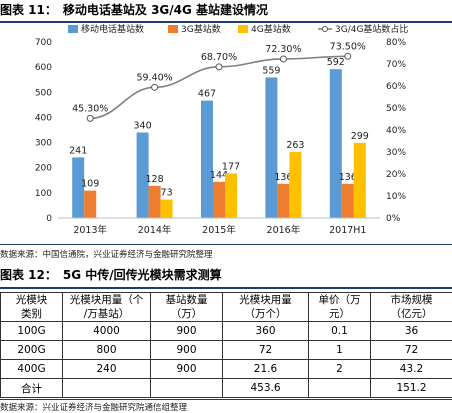  I want to click on y-left-tick-label: 100, so click(43, 194).